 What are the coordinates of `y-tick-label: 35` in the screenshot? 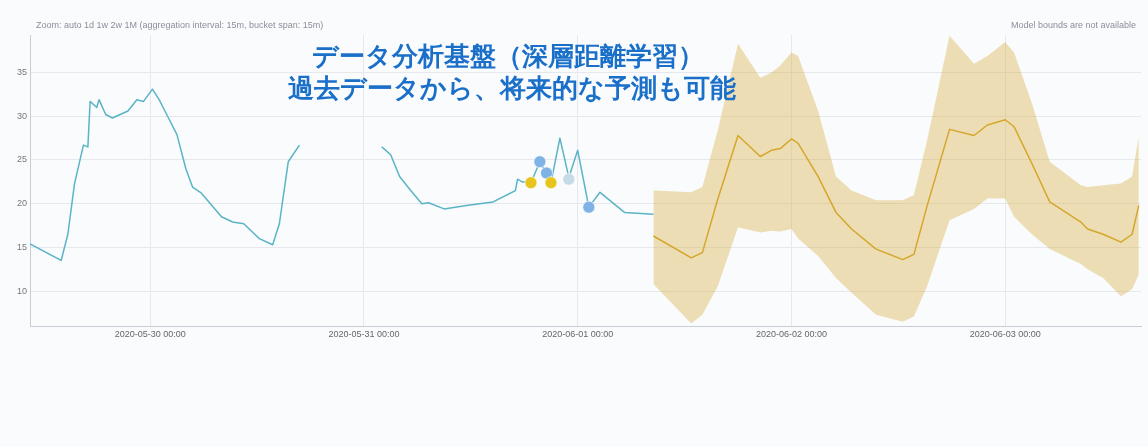 It's located at (21, 72).